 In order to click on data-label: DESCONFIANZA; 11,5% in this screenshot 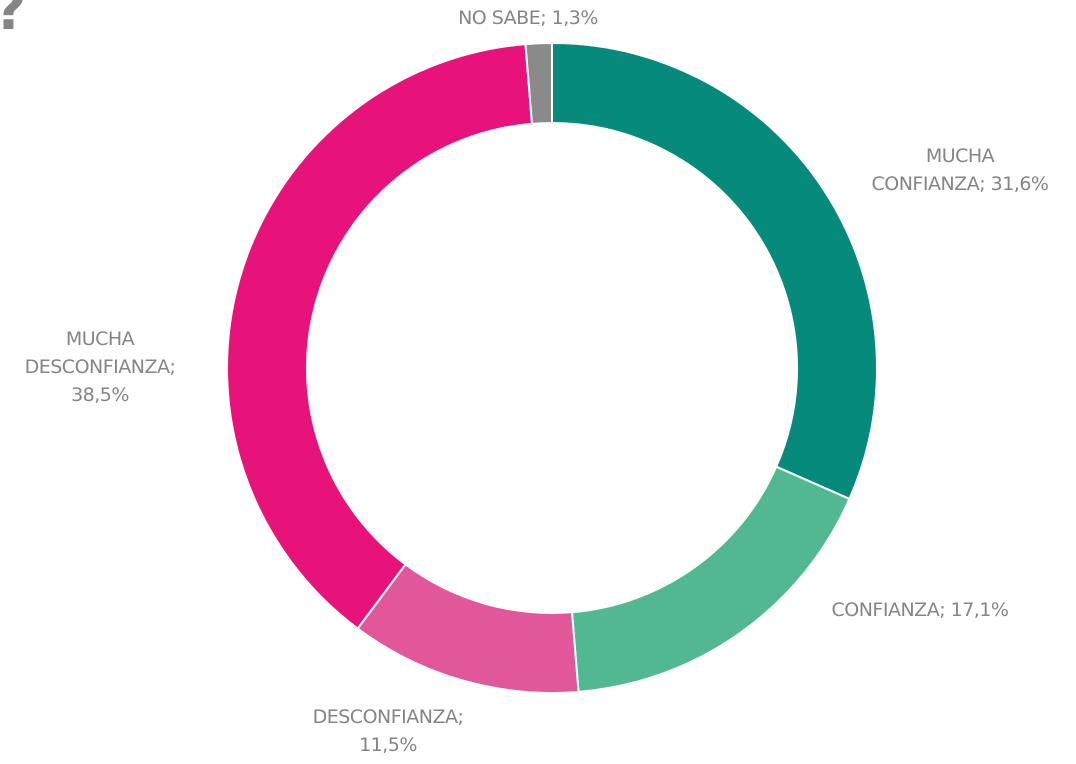, I will do `click(388, 731)`.